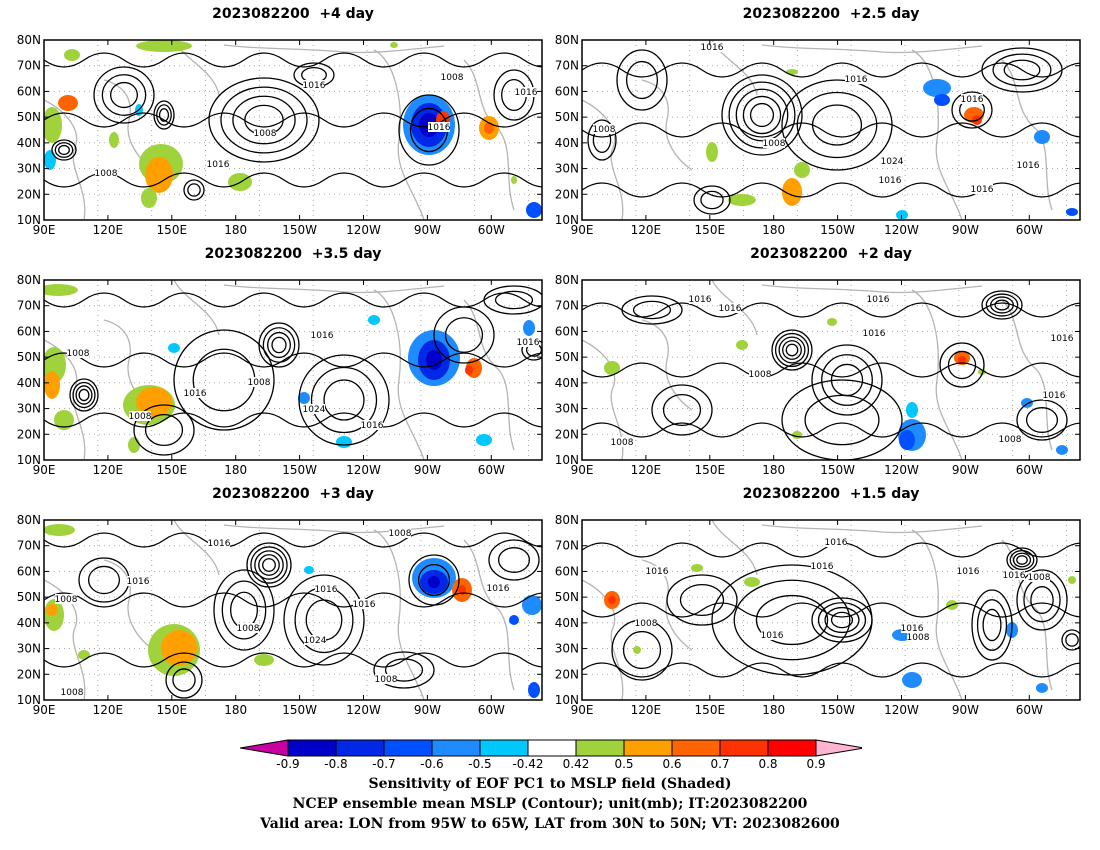  Describe the element at coordinates (838, 748) in the screenshot. I see `colorbar-extend-max` at that location.